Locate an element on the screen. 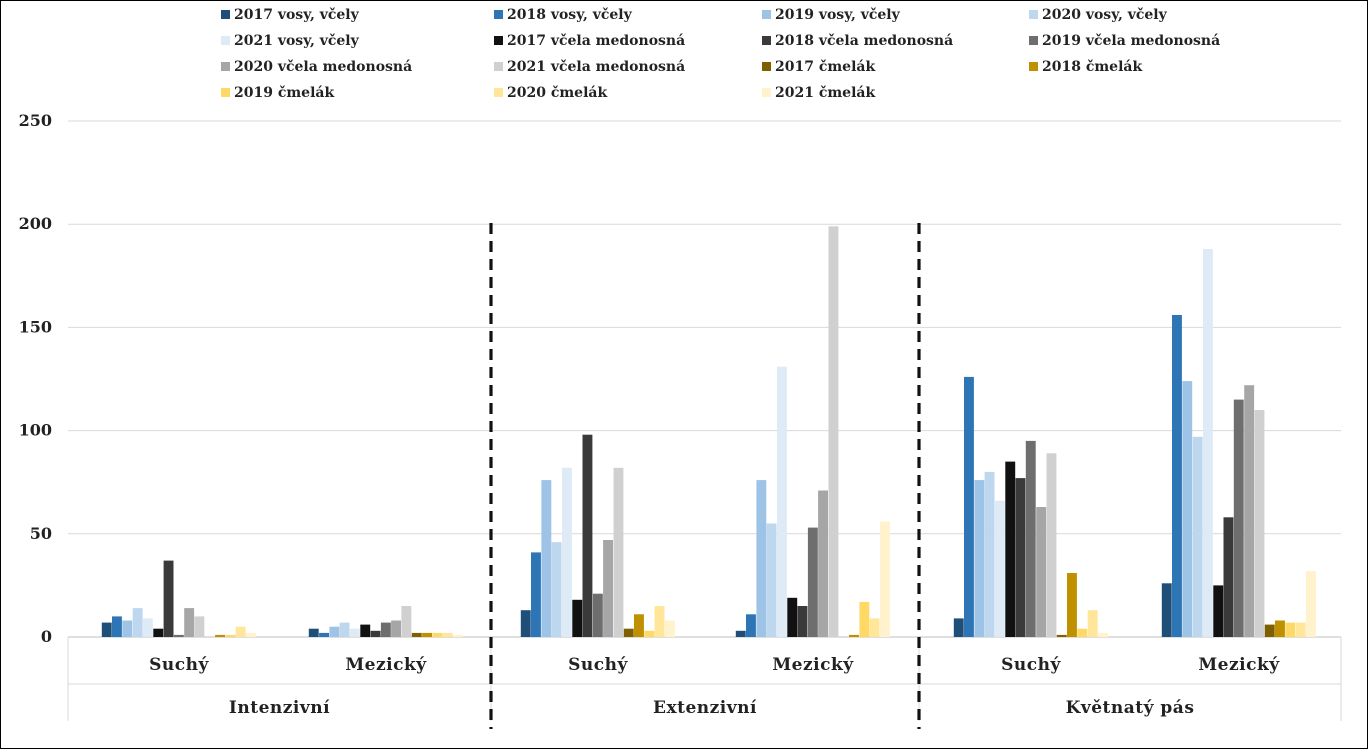 This screenshot has width=1368, height=749. legend-item: 2021 včela medonosná is located at coordinates (589, 67).